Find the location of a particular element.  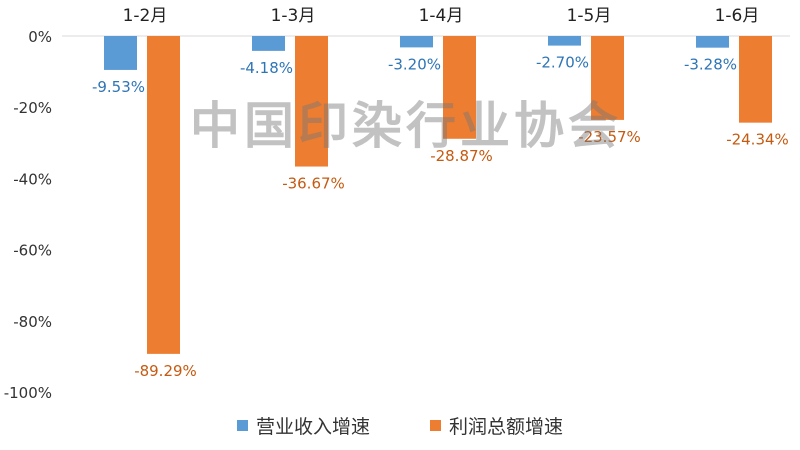

x-category-label: 1-5月 is located at coordinates (589, 16).